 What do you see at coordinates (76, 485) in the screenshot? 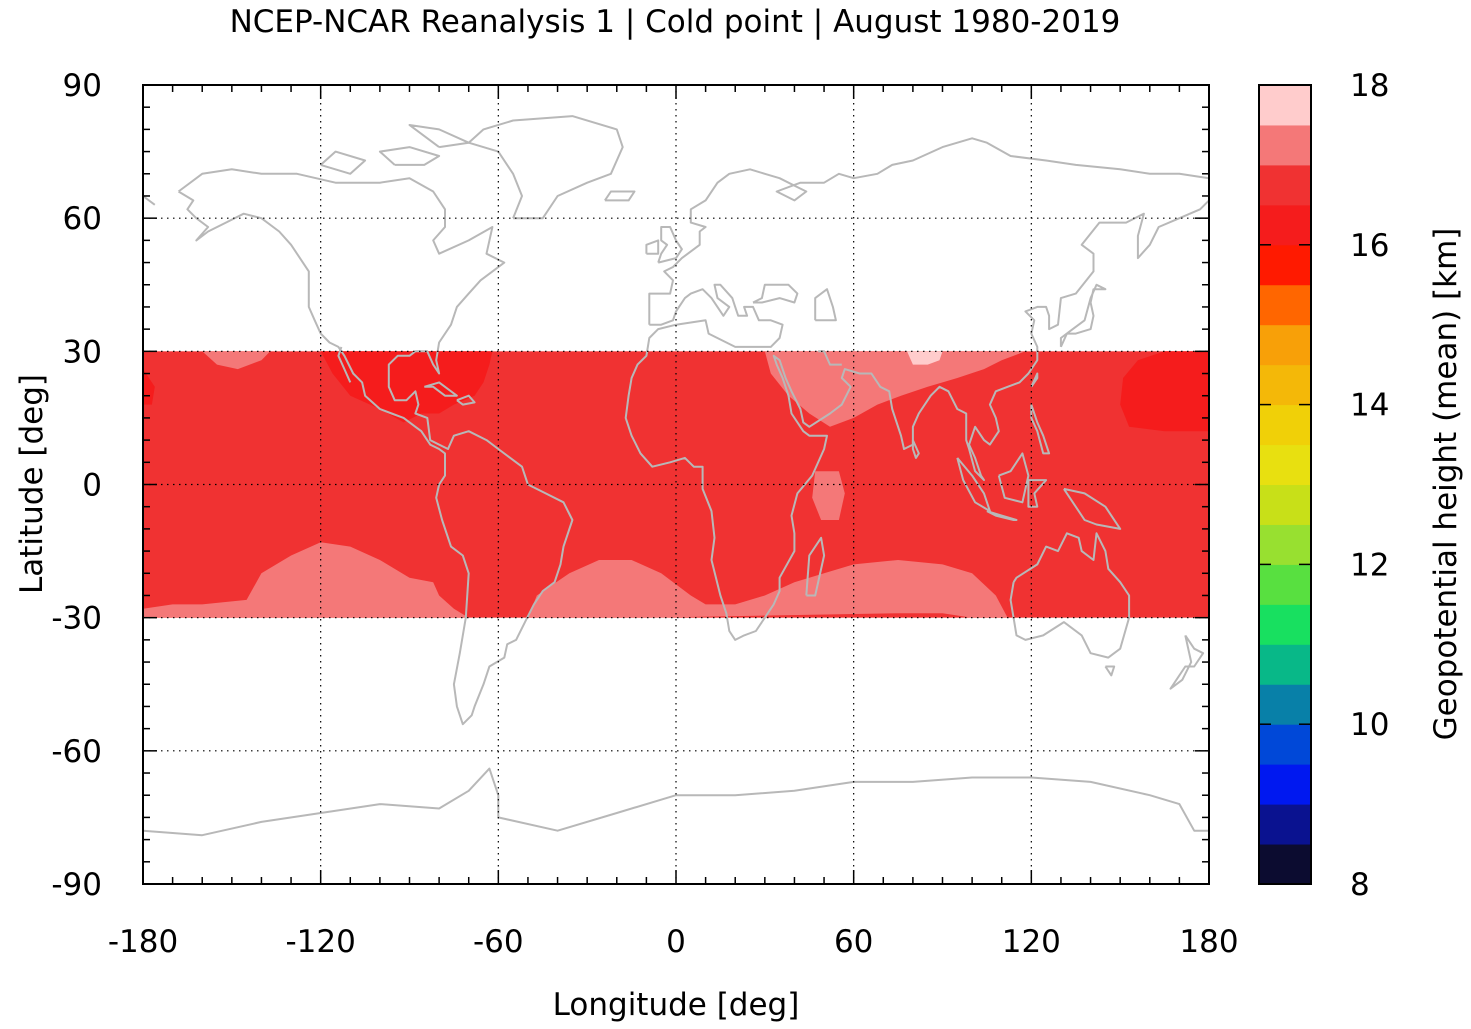
I see `y-tick-labels: 90 60 30 0 -30 -60 -90` at bounding box center [76, 485].